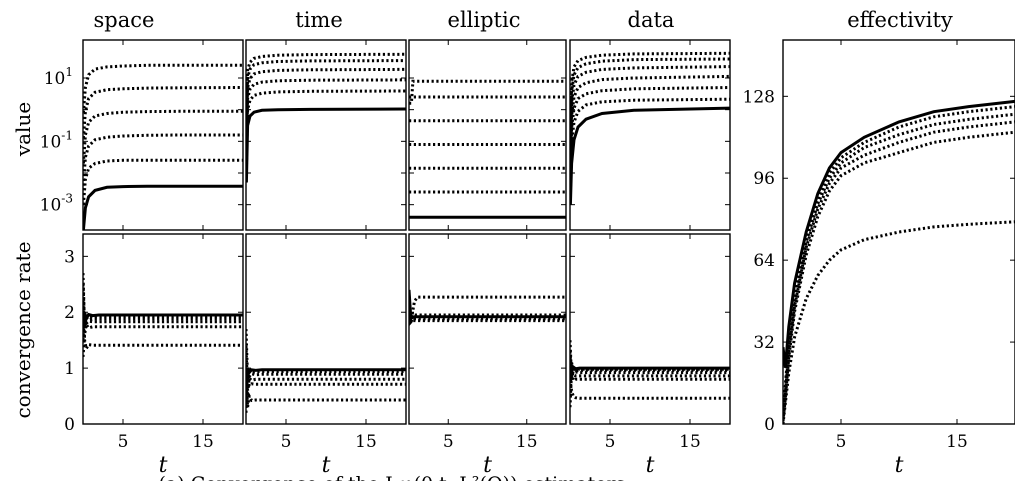 This screenshot has height=481, width=1015. What do you see at coordinates (764, 261) in the screenshot?
I see `y-tick-label: 64` at bounding box center [764, 261].